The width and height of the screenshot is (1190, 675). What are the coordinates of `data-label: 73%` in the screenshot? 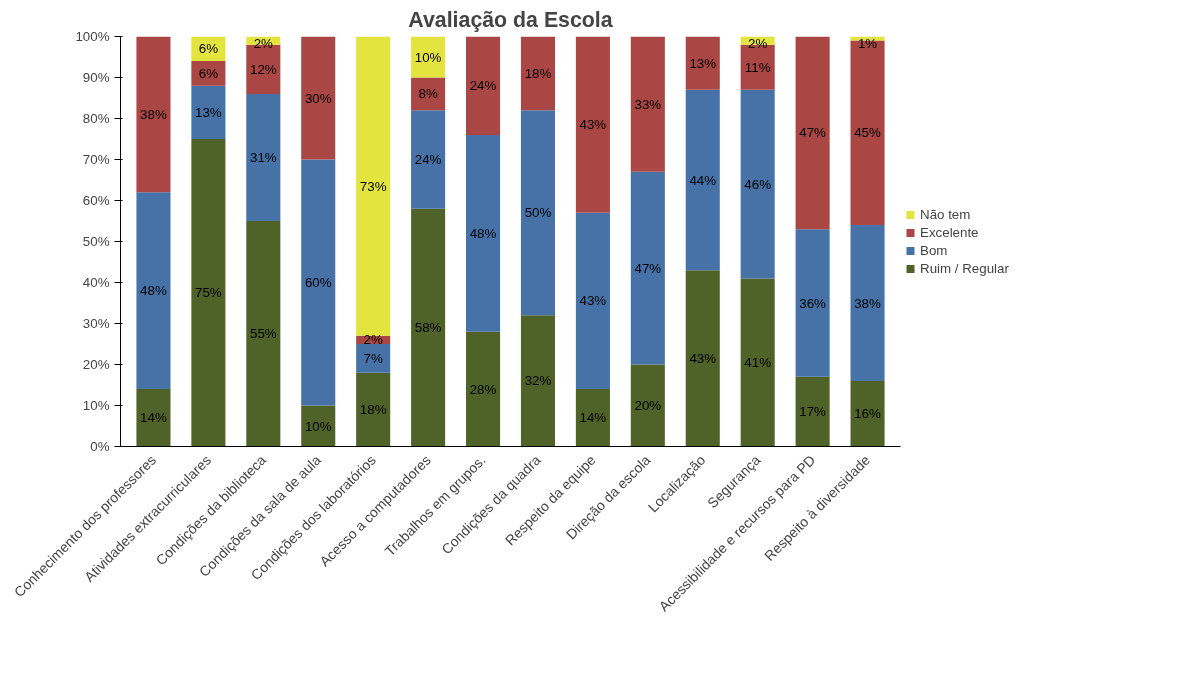 It's located at (373, 186).